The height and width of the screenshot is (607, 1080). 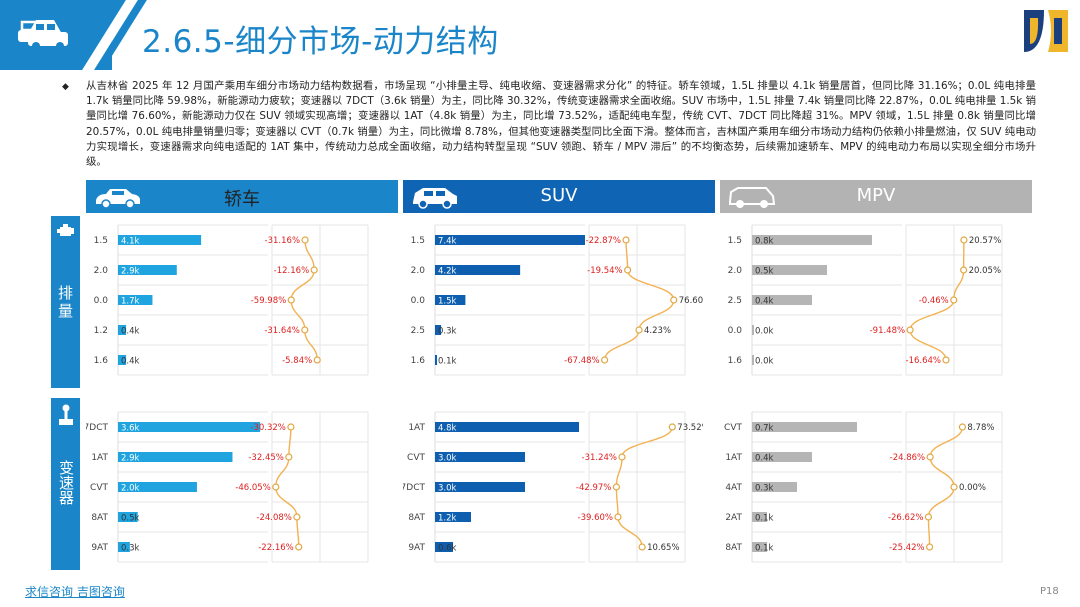 I want to click on growth-label: -5.84%, so click(x=297, y=361).